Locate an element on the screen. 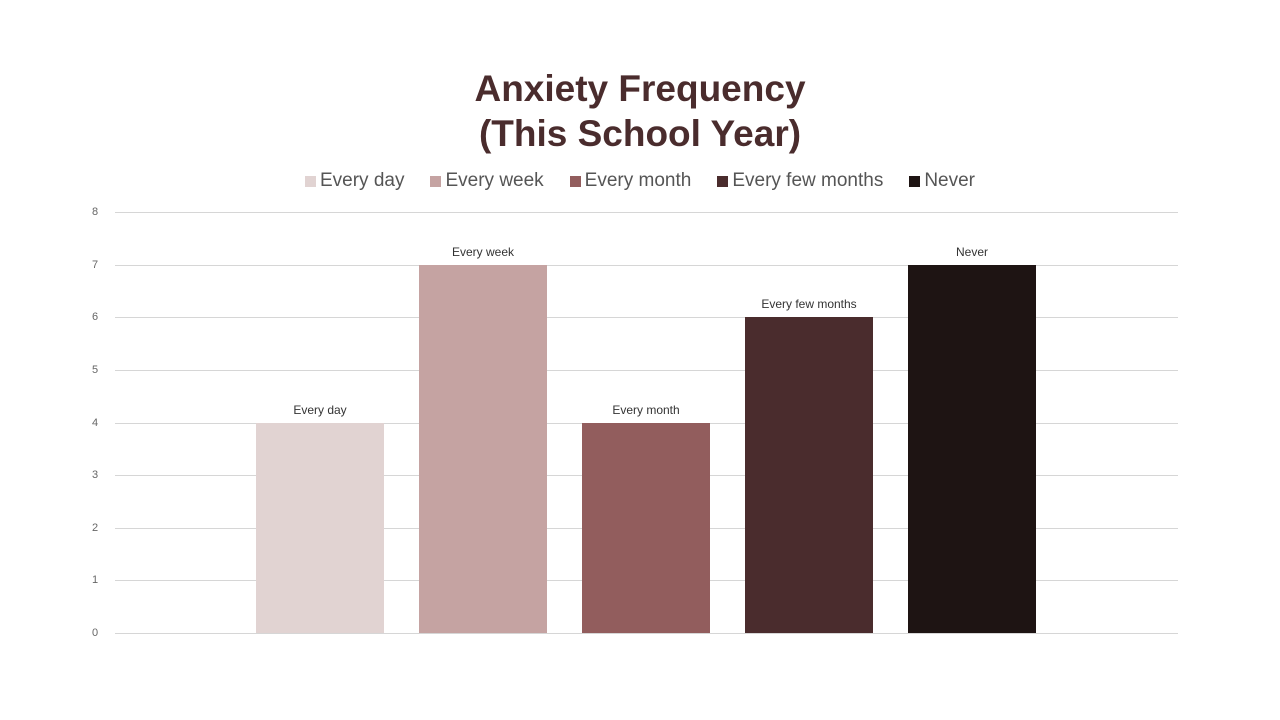 The height and width of the screenshot is (720, 1280). legend-item-never: Never is located at coordinates (942, 181).